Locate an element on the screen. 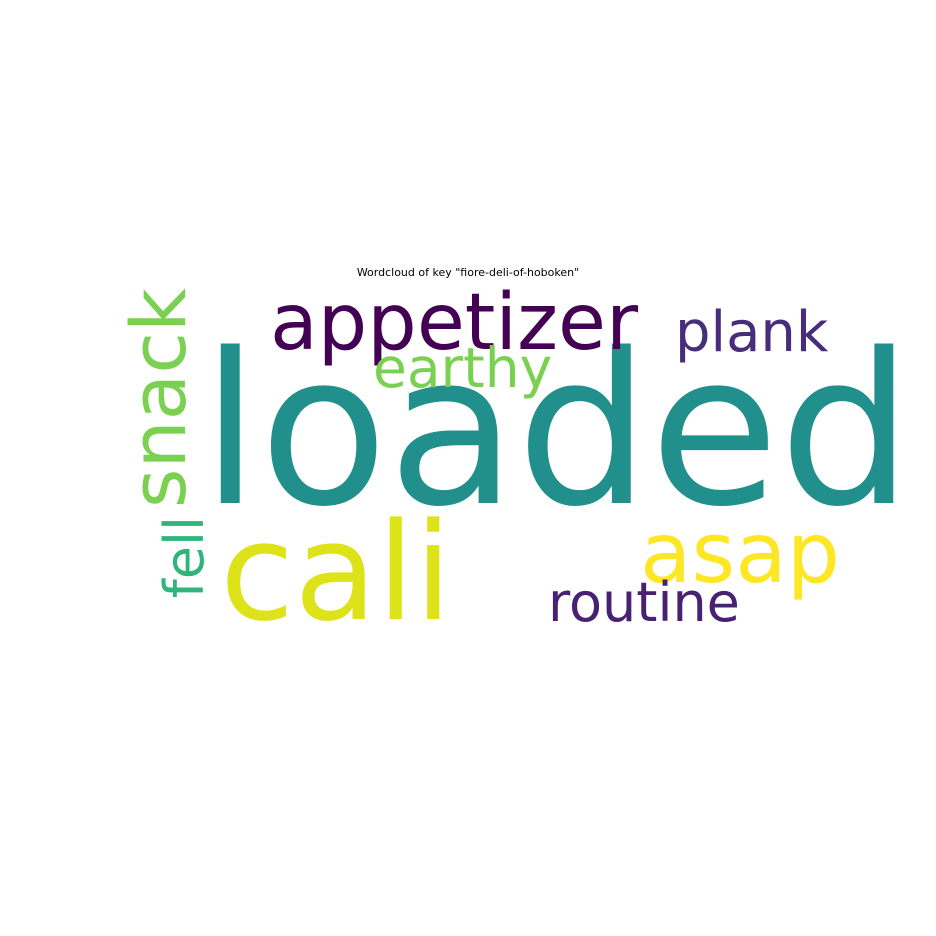  figure-title: Wordcloud of key "fiore-deli-of-hoboken" is located at coordinates (468, 272).